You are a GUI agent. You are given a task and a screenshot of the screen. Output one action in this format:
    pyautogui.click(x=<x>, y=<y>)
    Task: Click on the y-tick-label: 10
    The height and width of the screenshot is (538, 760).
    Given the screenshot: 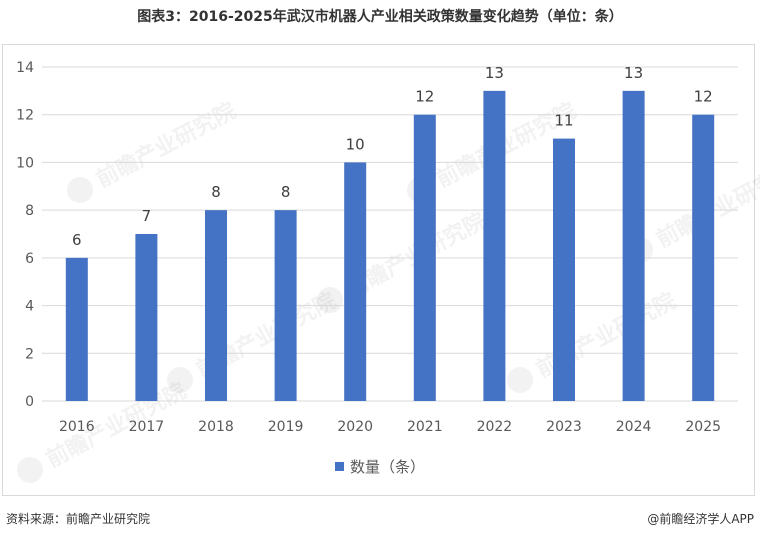 What is the action you would take?
    pyautogui.click(x=25, y=163)
    